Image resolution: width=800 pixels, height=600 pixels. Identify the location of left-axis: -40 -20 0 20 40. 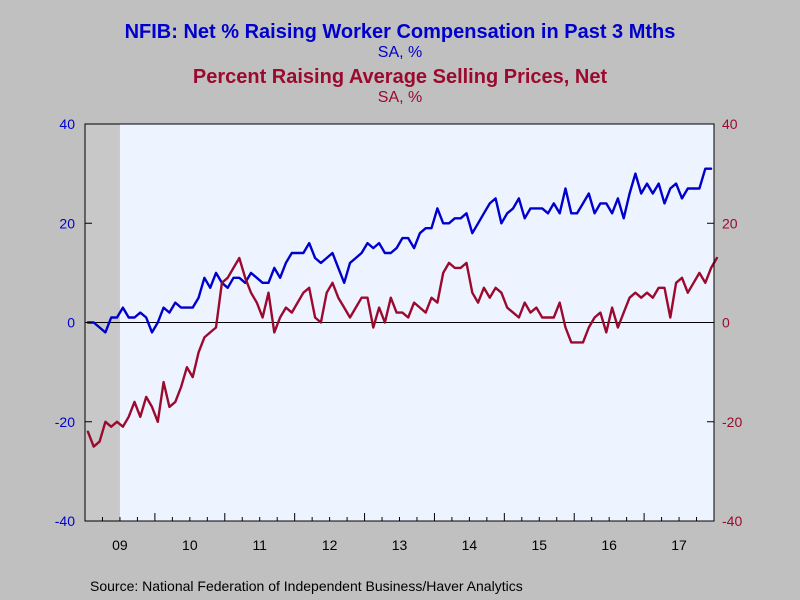
(73, 322).